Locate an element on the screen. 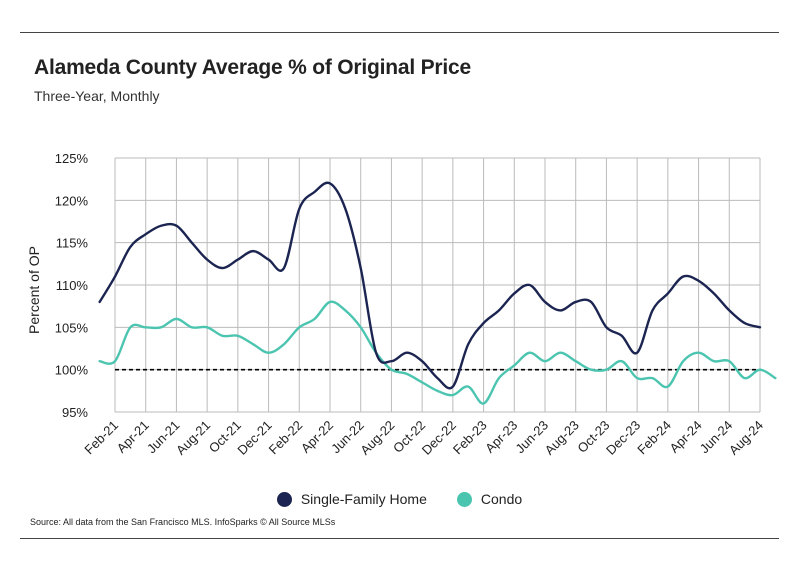  x-tick-label: Feb-24 is located at coordinates (654, 438).